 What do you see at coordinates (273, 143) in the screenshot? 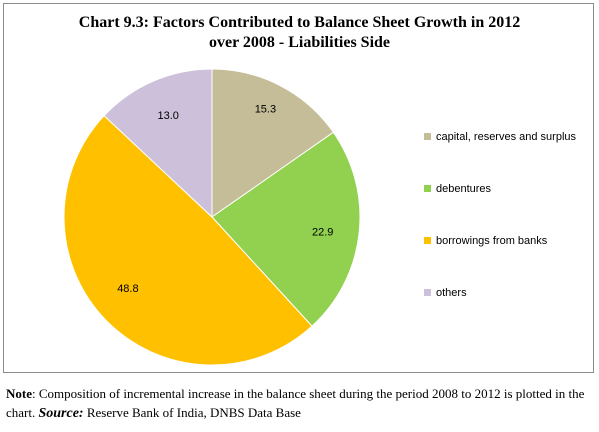
I see `pie-slice-capital-reserves-and-surplus` at bounding box center [273, 143].